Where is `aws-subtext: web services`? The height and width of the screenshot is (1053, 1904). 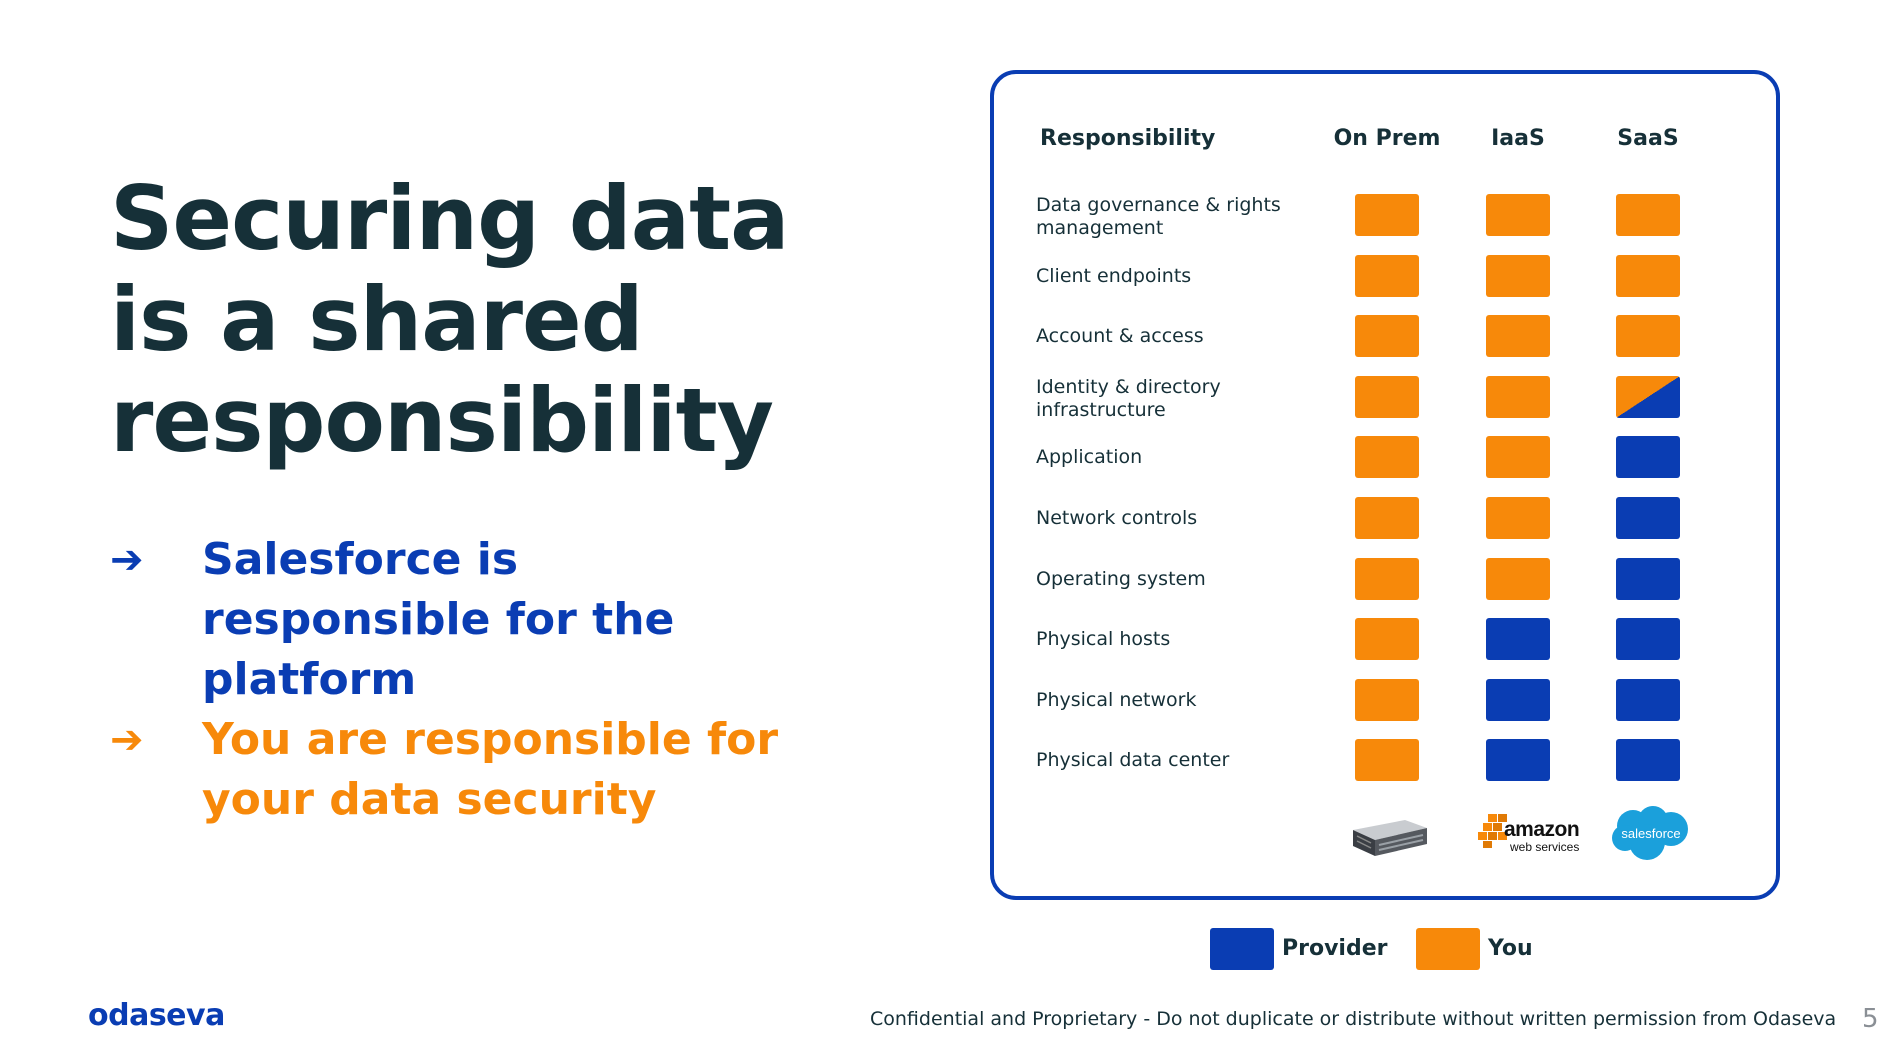
aws-subtext: web services is located at coordinates (1545, 847).